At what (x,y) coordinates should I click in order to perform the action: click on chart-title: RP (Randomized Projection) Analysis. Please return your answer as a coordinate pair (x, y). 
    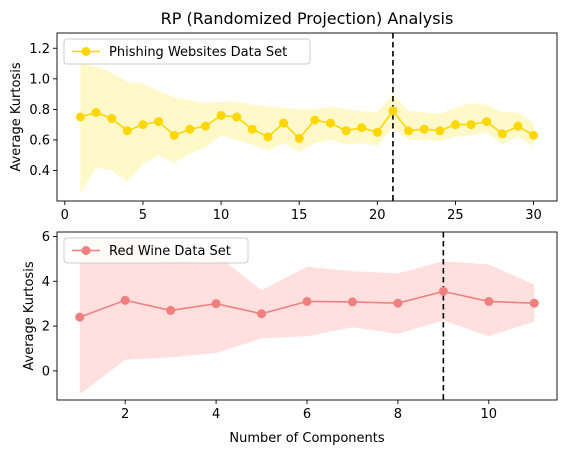
    Looking at the image, I should click on (307, 18).